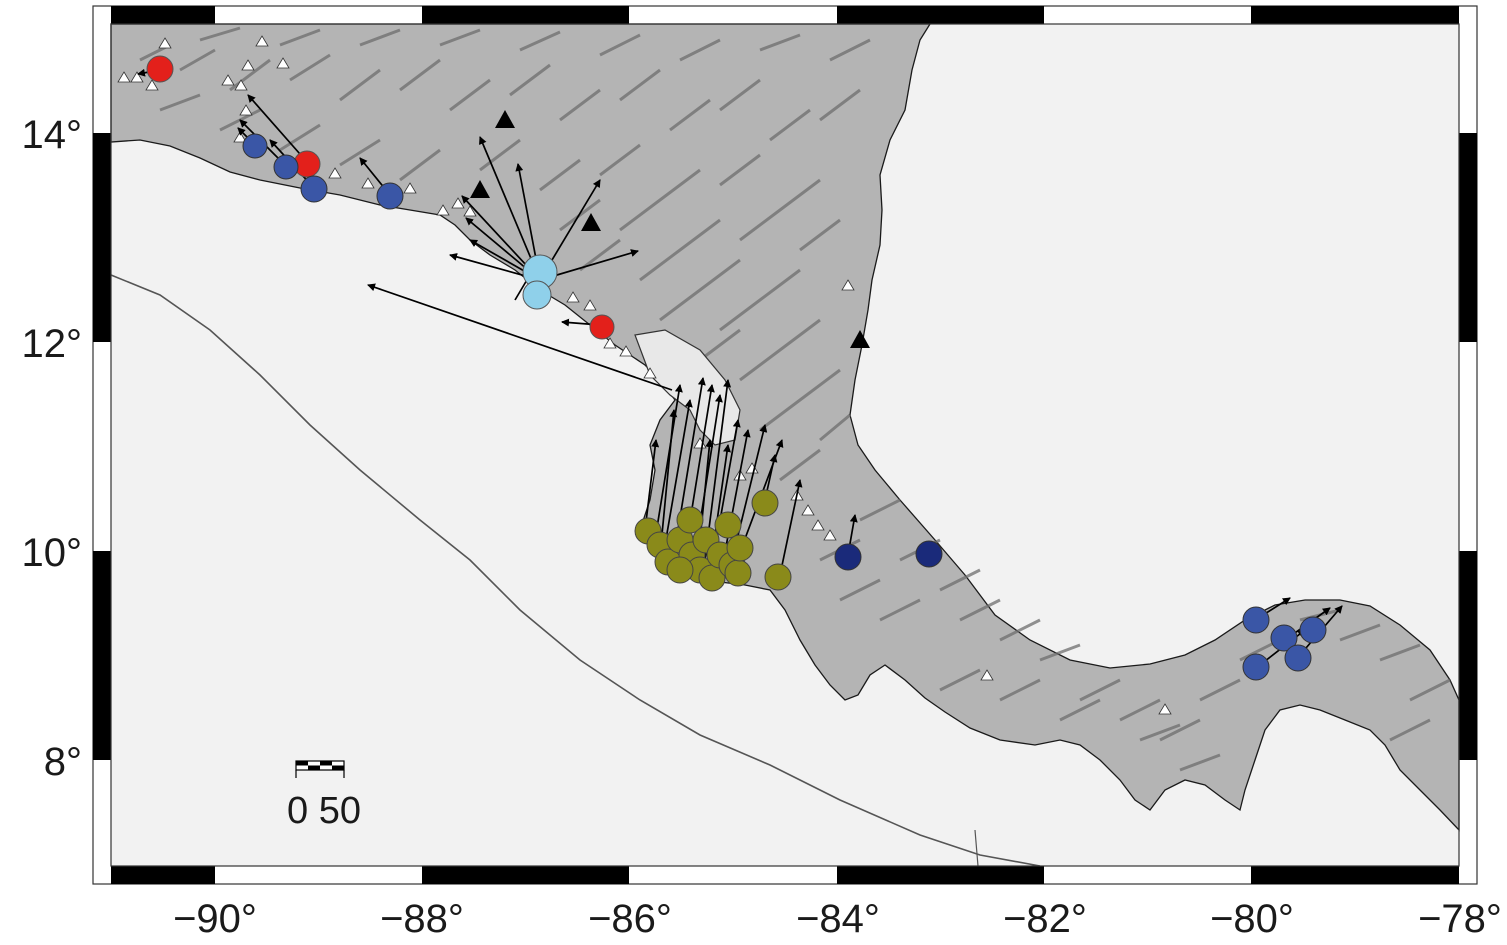 The height and width of the screenshot is (945, 1507). Describe the element at coordinates (670, 229) in the screenshot. I see `volcano-markers-black` at that location.